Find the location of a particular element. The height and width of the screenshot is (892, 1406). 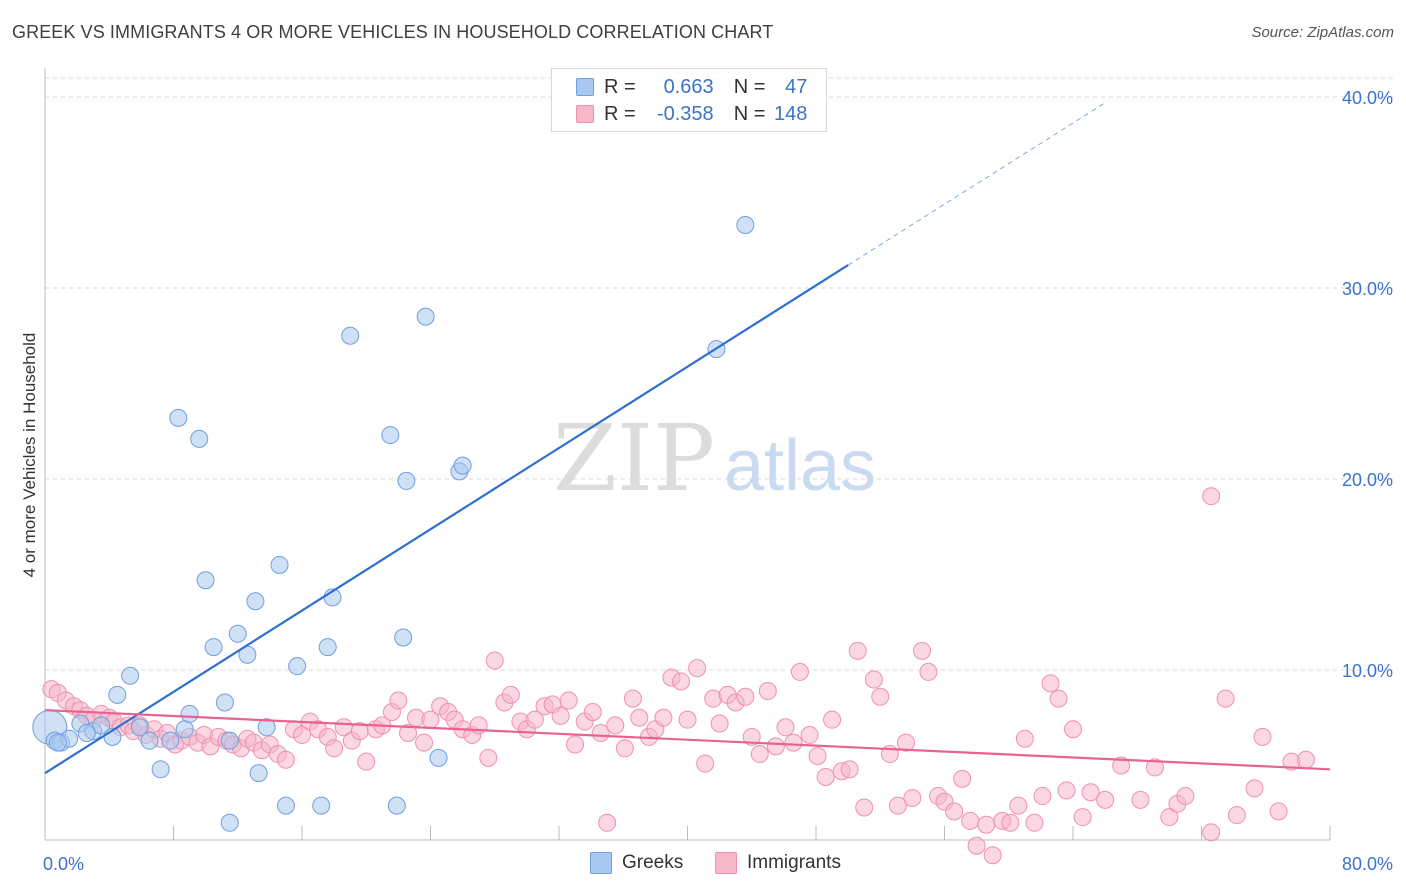

legend-item-greeks: Greeks is located at coordinates (636, 863).